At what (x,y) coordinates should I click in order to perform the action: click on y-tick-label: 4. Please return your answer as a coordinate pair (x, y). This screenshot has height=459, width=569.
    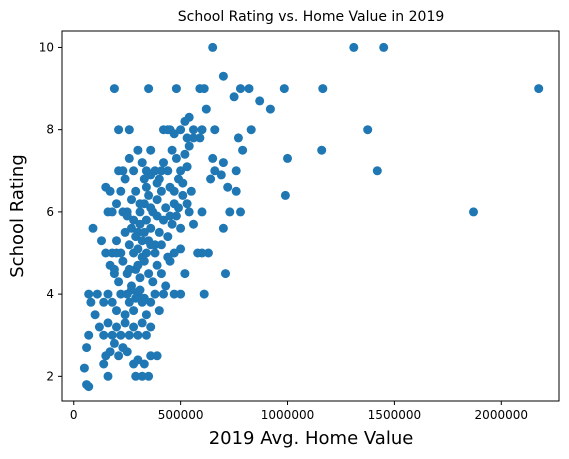
    Looking at the image, I should click on (50, 294).